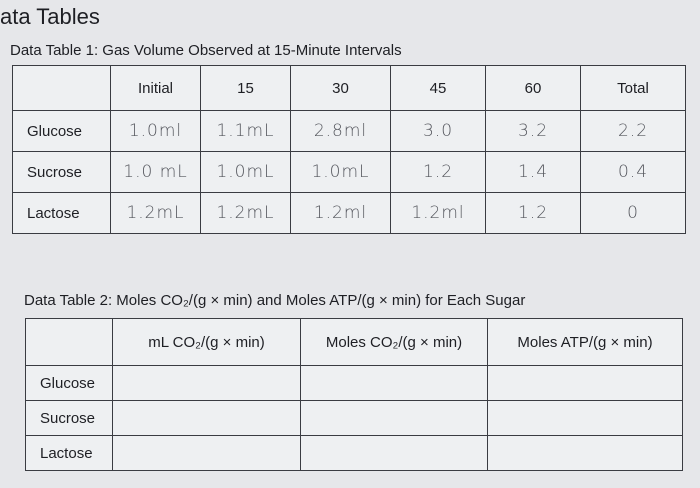 The image size is (700, 488). I want to click on handwritten-cell: 2.8ml, so click(340, 131).